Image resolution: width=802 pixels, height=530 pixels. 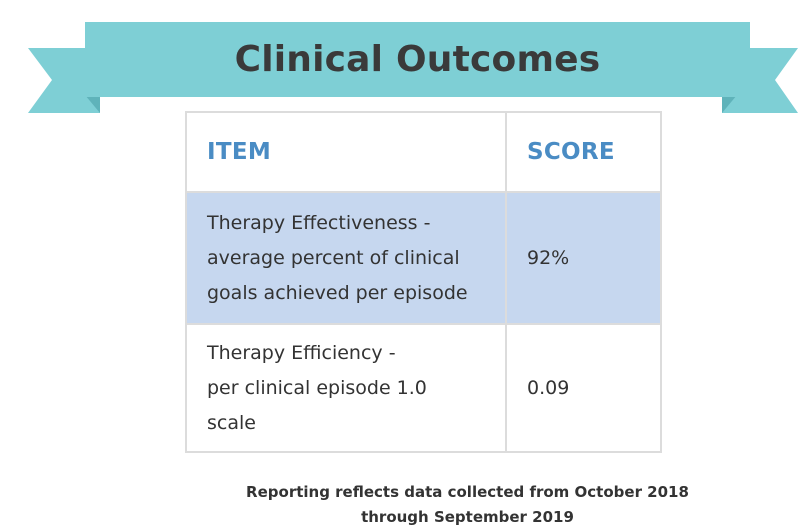 I want to click on page-title: Clinical Outcomes, so click(x=417, y=59).